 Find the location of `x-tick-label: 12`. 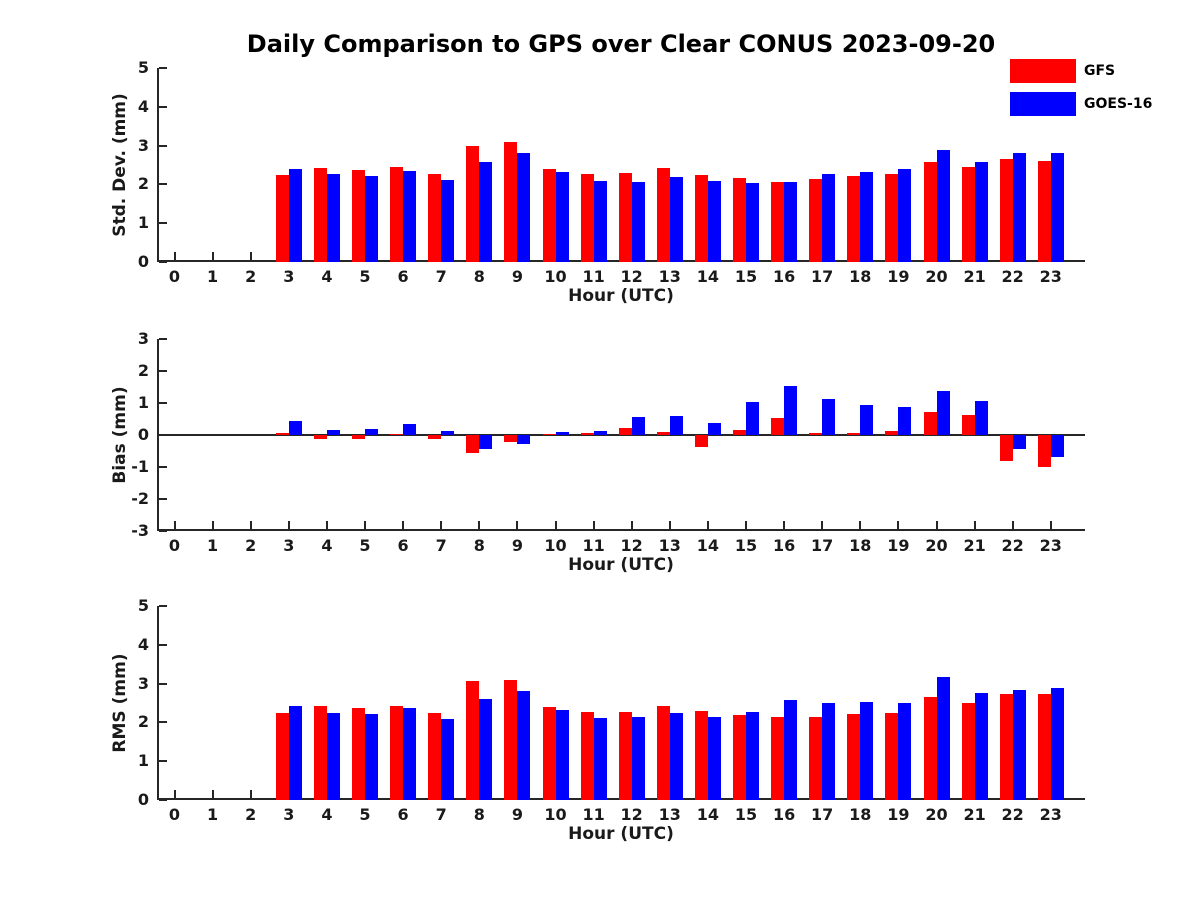

x-tick-label: 12 is located at coordinates (631, 814).